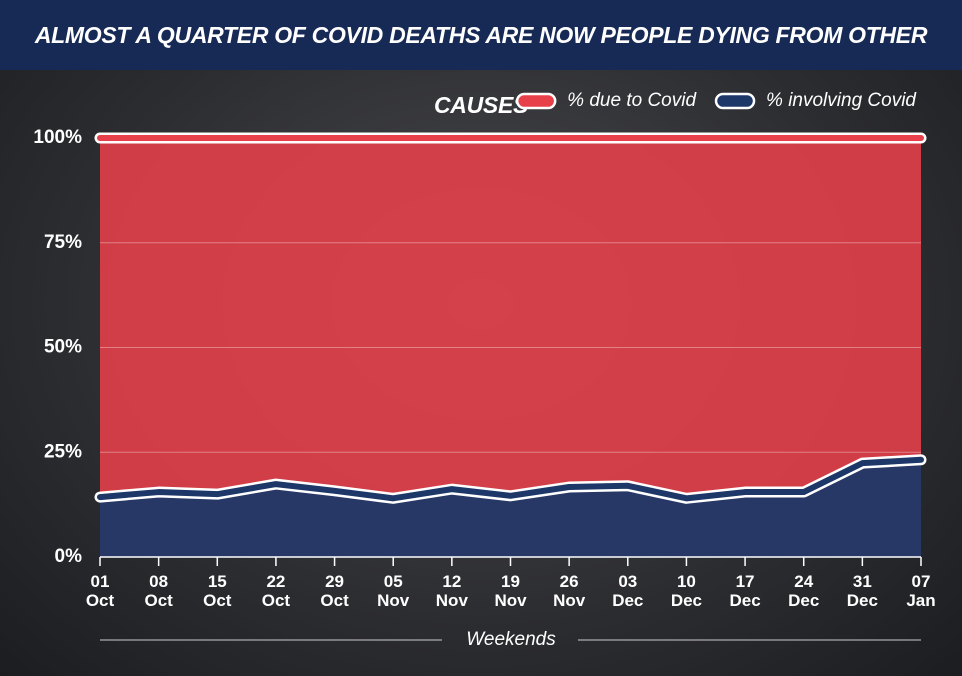 This screenshot has width=962, height=676. Describe the element at coordinates (632, 100) in the screenshot. I see `legend-label: % due to Covid` at that location.